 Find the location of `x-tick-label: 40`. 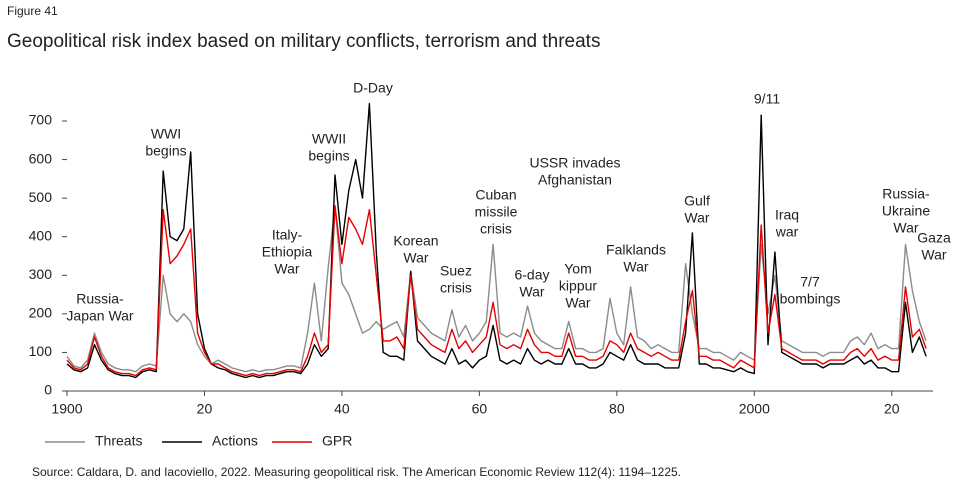

x-tick-label: 40 is located at coordinates (342, 409).